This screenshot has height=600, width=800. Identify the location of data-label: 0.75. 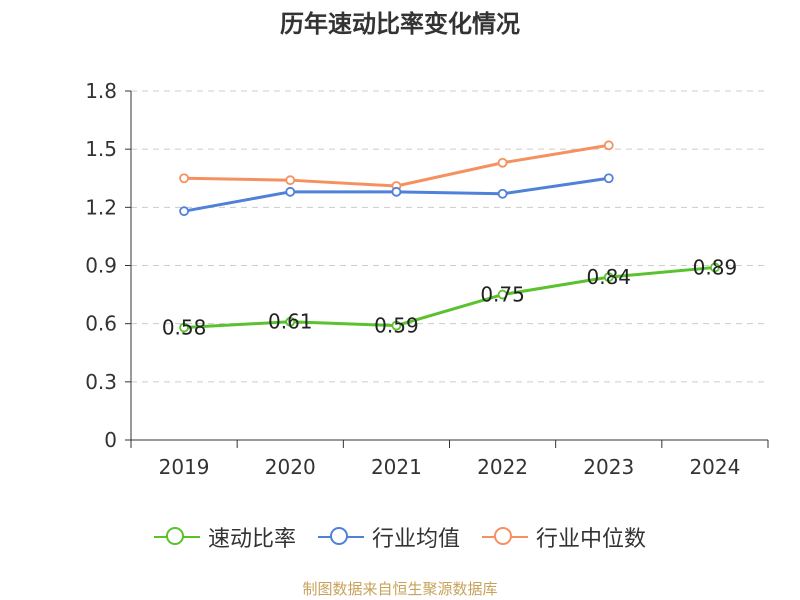
(502, 295).